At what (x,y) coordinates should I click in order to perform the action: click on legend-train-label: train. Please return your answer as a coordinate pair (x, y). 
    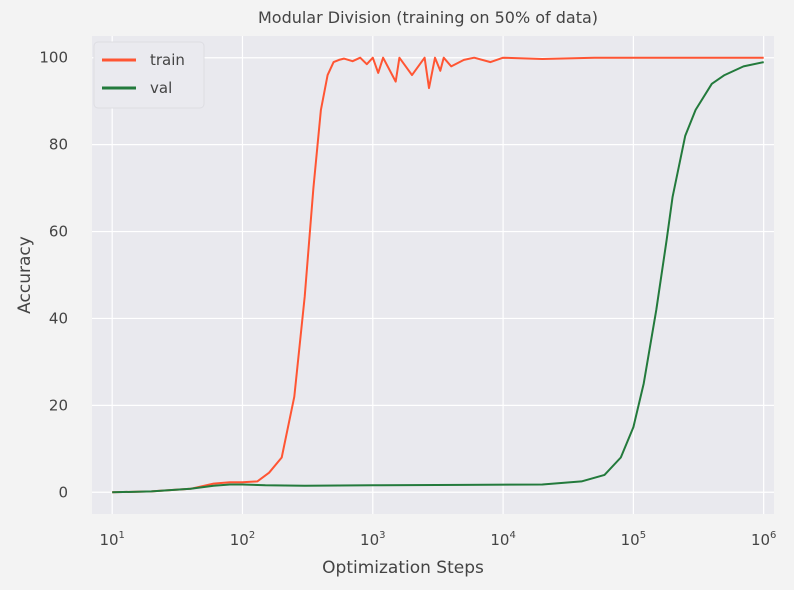
    Looking at the image, I should click on (167, 60).